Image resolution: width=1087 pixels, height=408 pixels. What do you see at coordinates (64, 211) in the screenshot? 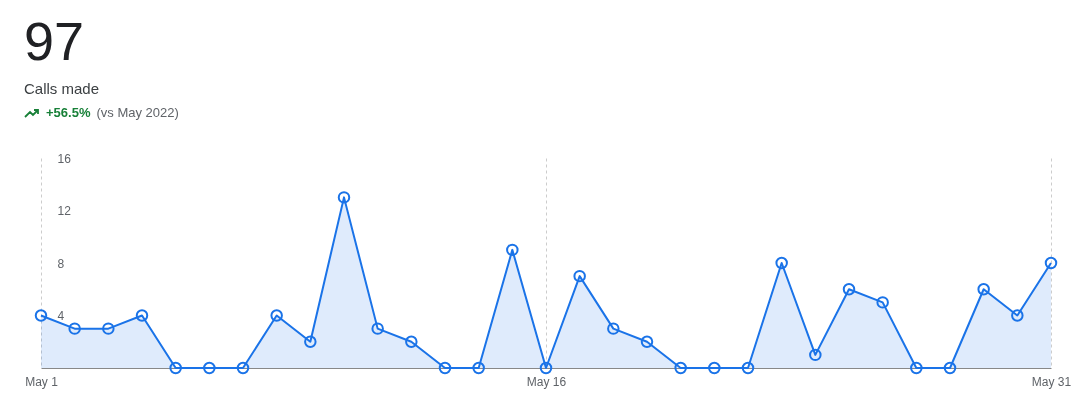
I see `y-tick-label: 12` at bounding box center [64, 211].